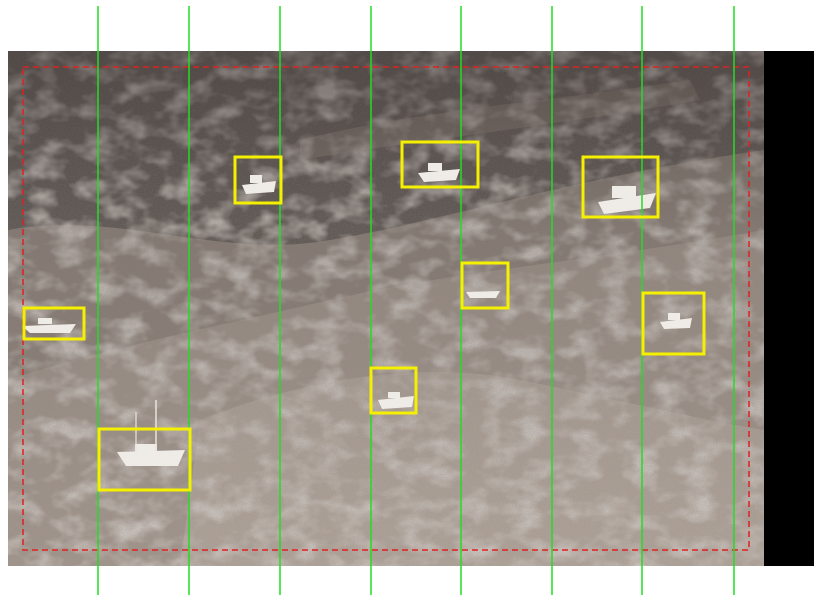 The width and height of the screenshot is (814, 595). Describe the element at coordinates (789, 308) in the screenshot. I see `letterbox-bar` at that location.